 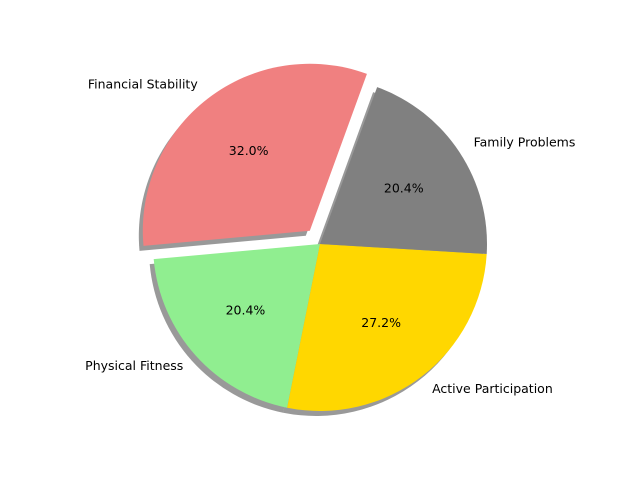 What do you see at coordinates (246, 309) in the screenshot?
I see `slice-percent-physical-fitness: 20.4%` at bounding box center [246, 309].